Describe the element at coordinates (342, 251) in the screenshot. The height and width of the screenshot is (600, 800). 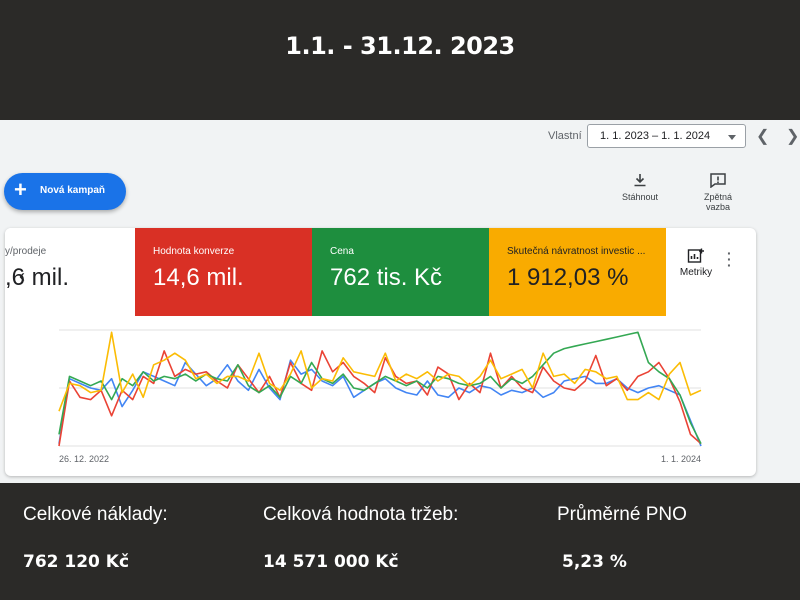
I see `metric-label: Cena` at that location.